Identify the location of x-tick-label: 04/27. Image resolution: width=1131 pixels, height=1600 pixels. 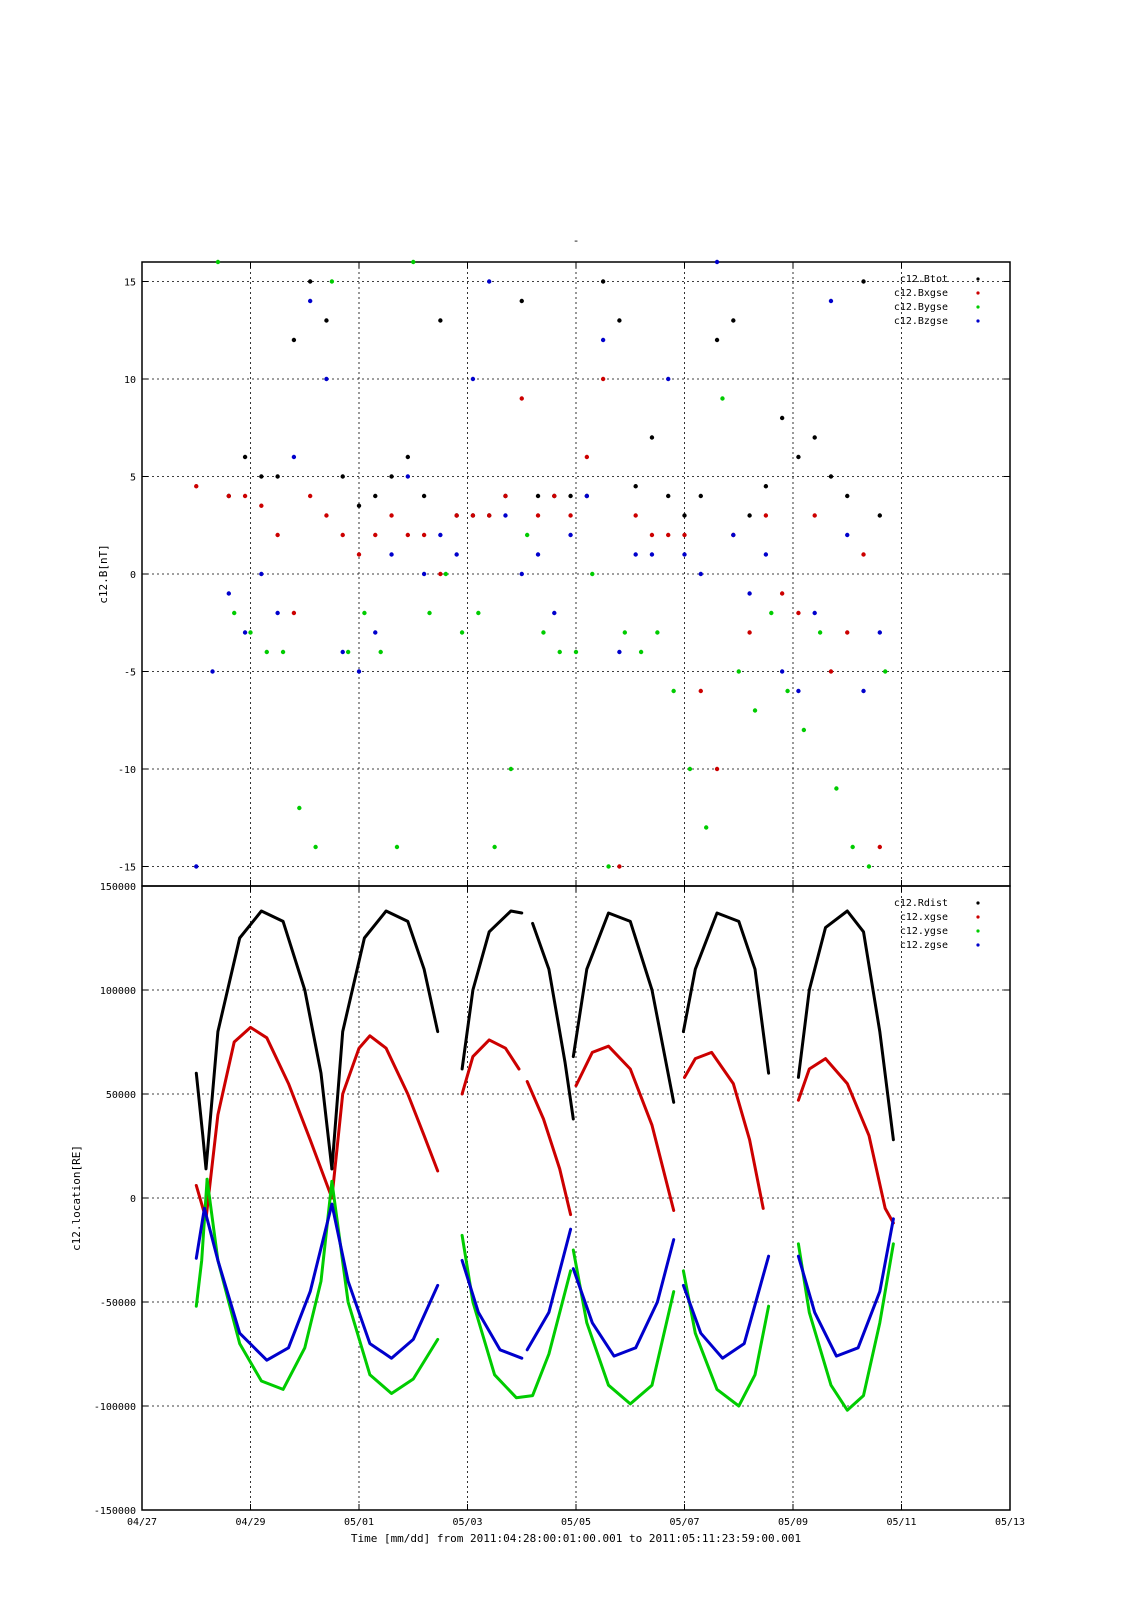
(142, 1522).